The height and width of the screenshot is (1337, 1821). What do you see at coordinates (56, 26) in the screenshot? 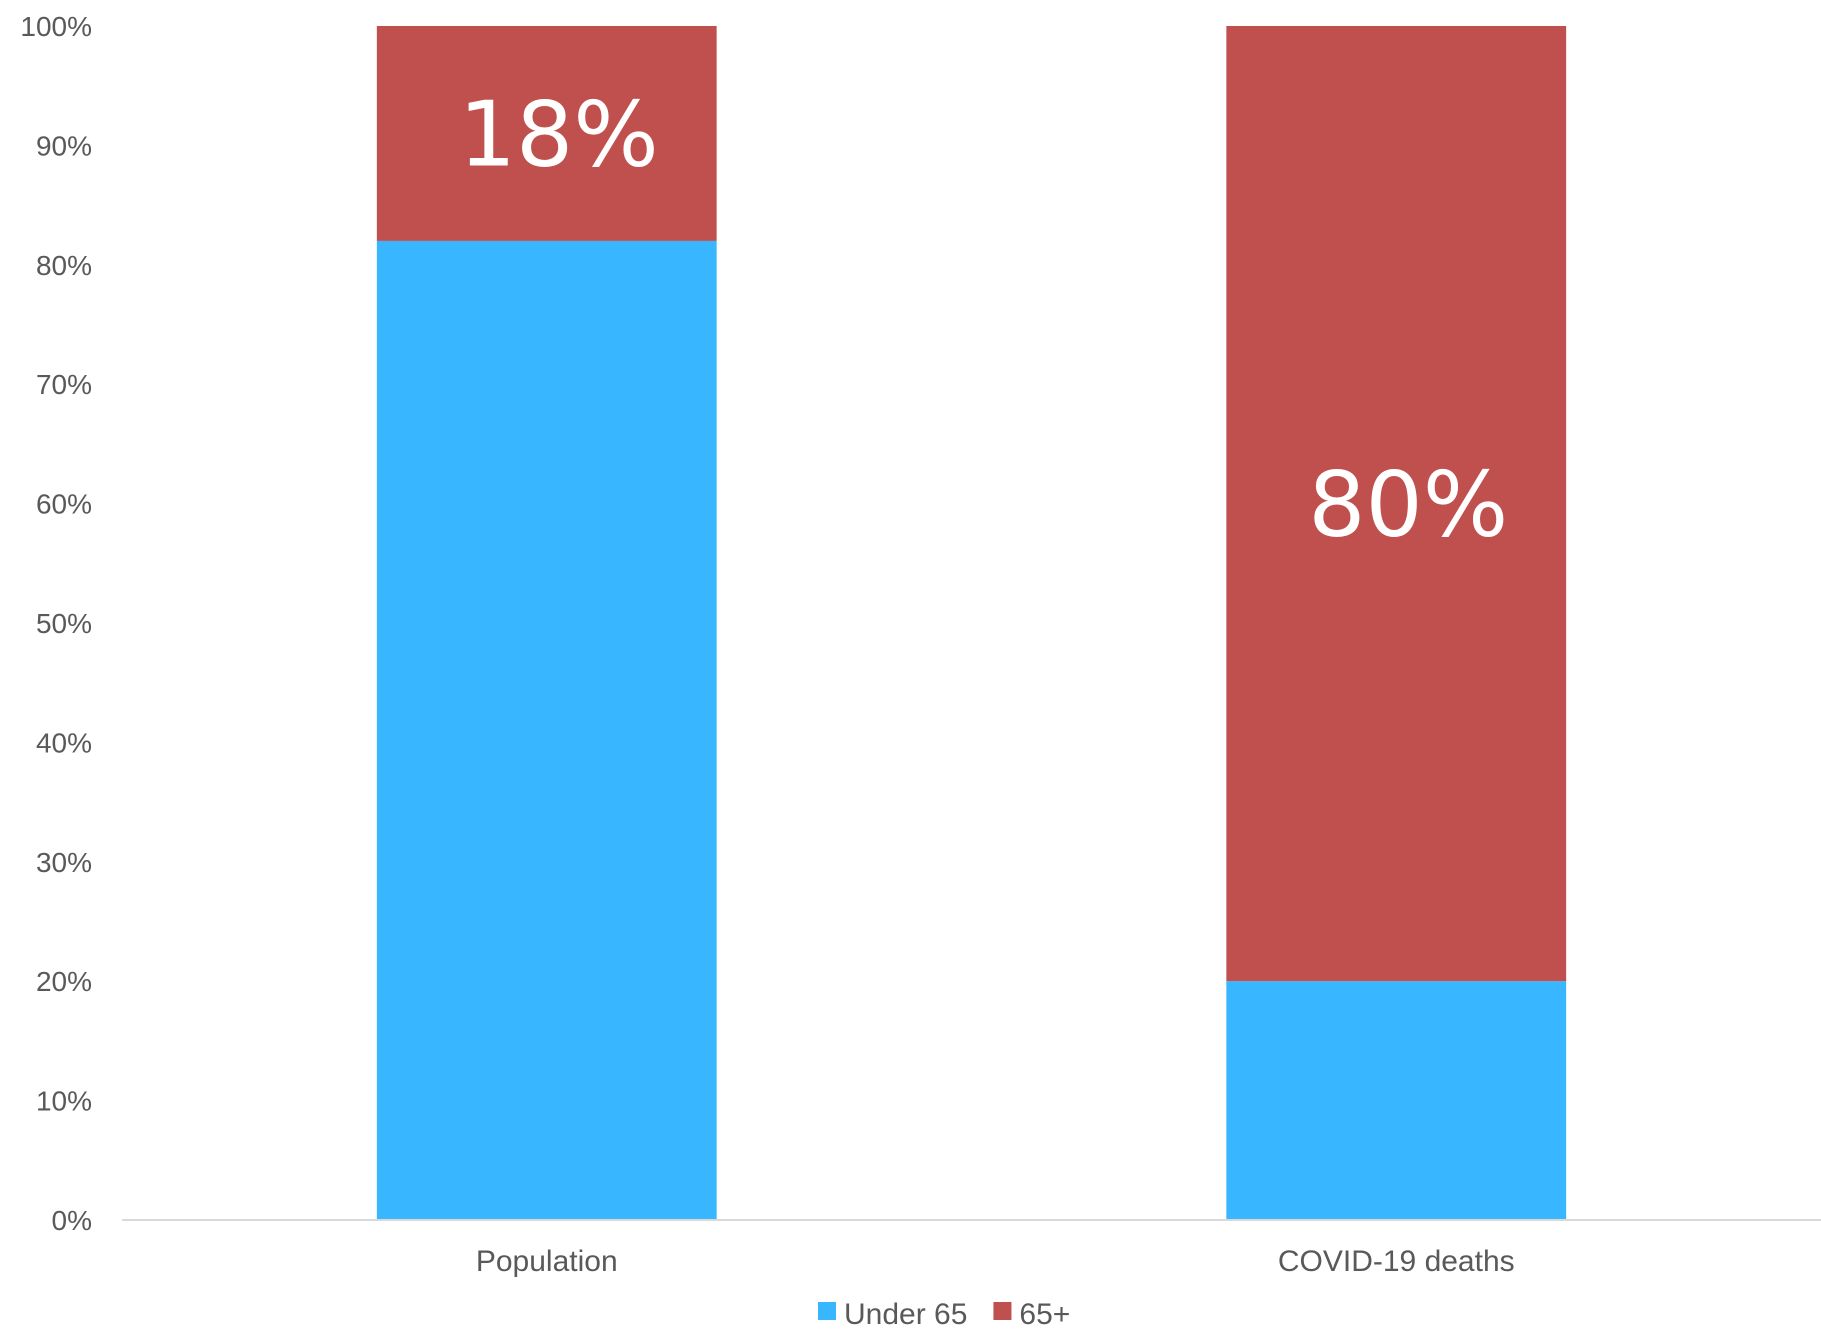
I see `y-tick-label: 100%` at bounding box center [56, 26].